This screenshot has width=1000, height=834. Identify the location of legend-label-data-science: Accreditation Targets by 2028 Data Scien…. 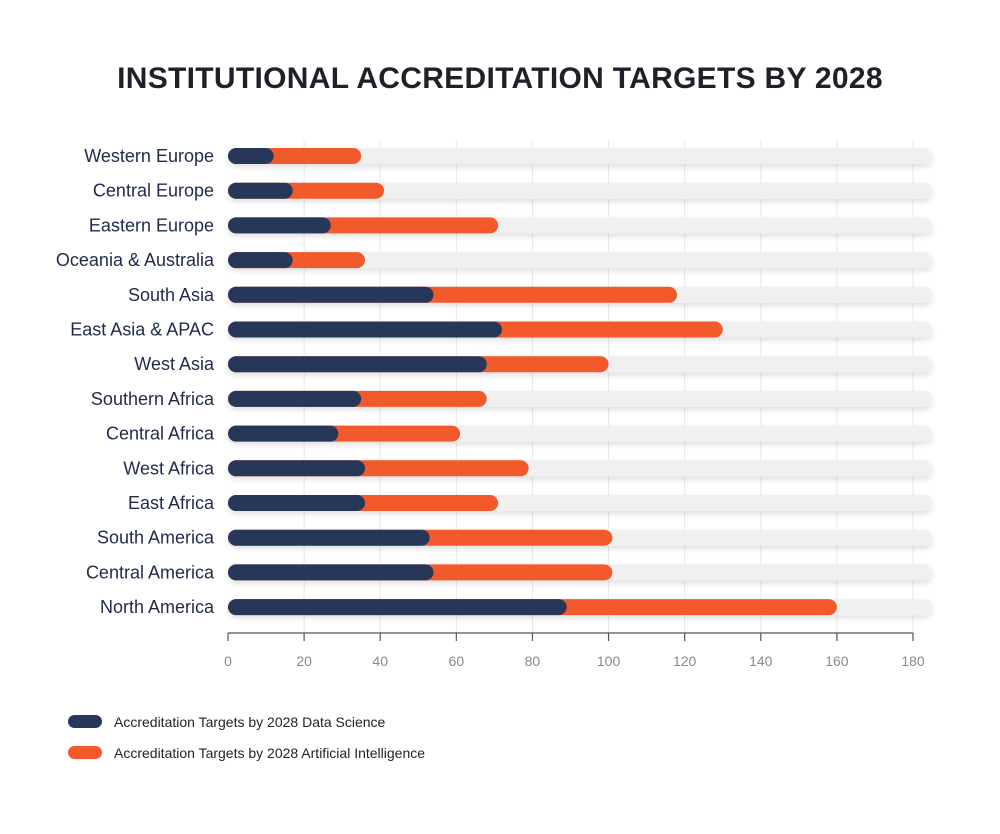
(250, 721).